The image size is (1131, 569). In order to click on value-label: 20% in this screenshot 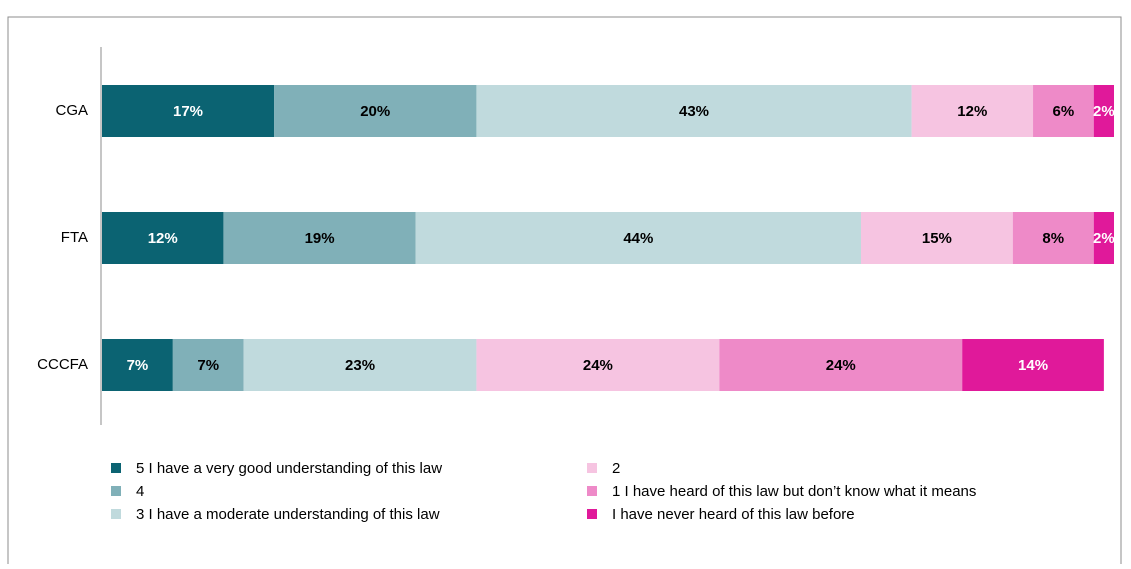, I will do `click(375, 111)`.